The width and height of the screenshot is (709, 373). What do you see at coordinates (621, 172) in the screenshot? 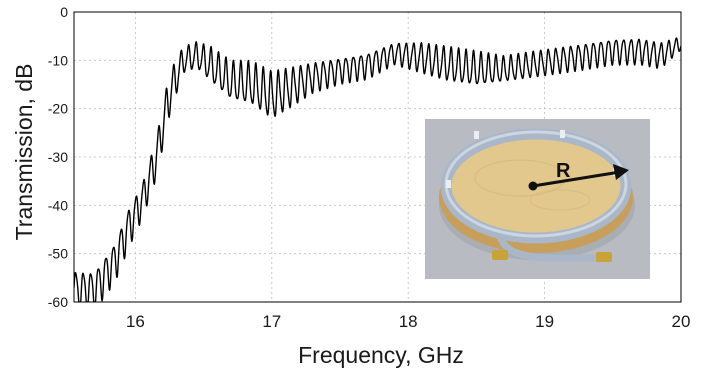
I see `radius-arrowhead` at bounding box center [621, 172].